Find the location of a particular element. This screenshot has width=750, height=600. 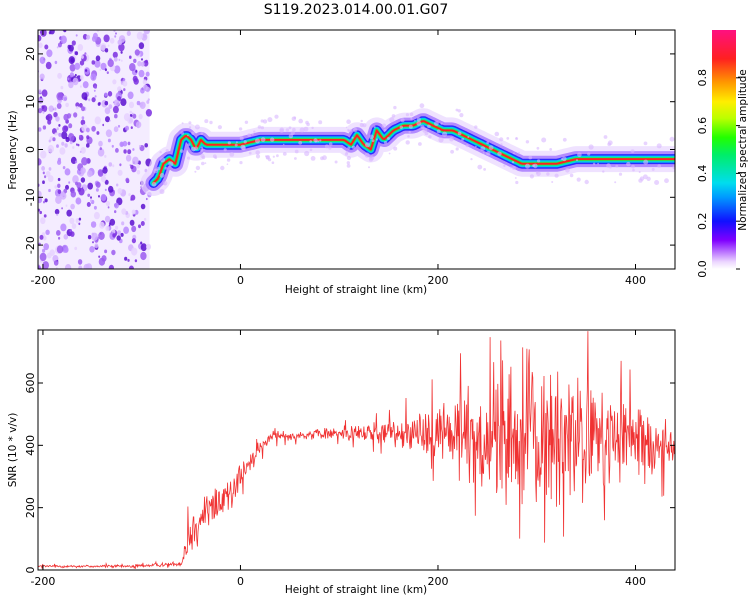

colorbar-tick-label: 0.8 is located at coordinates (702, 78).